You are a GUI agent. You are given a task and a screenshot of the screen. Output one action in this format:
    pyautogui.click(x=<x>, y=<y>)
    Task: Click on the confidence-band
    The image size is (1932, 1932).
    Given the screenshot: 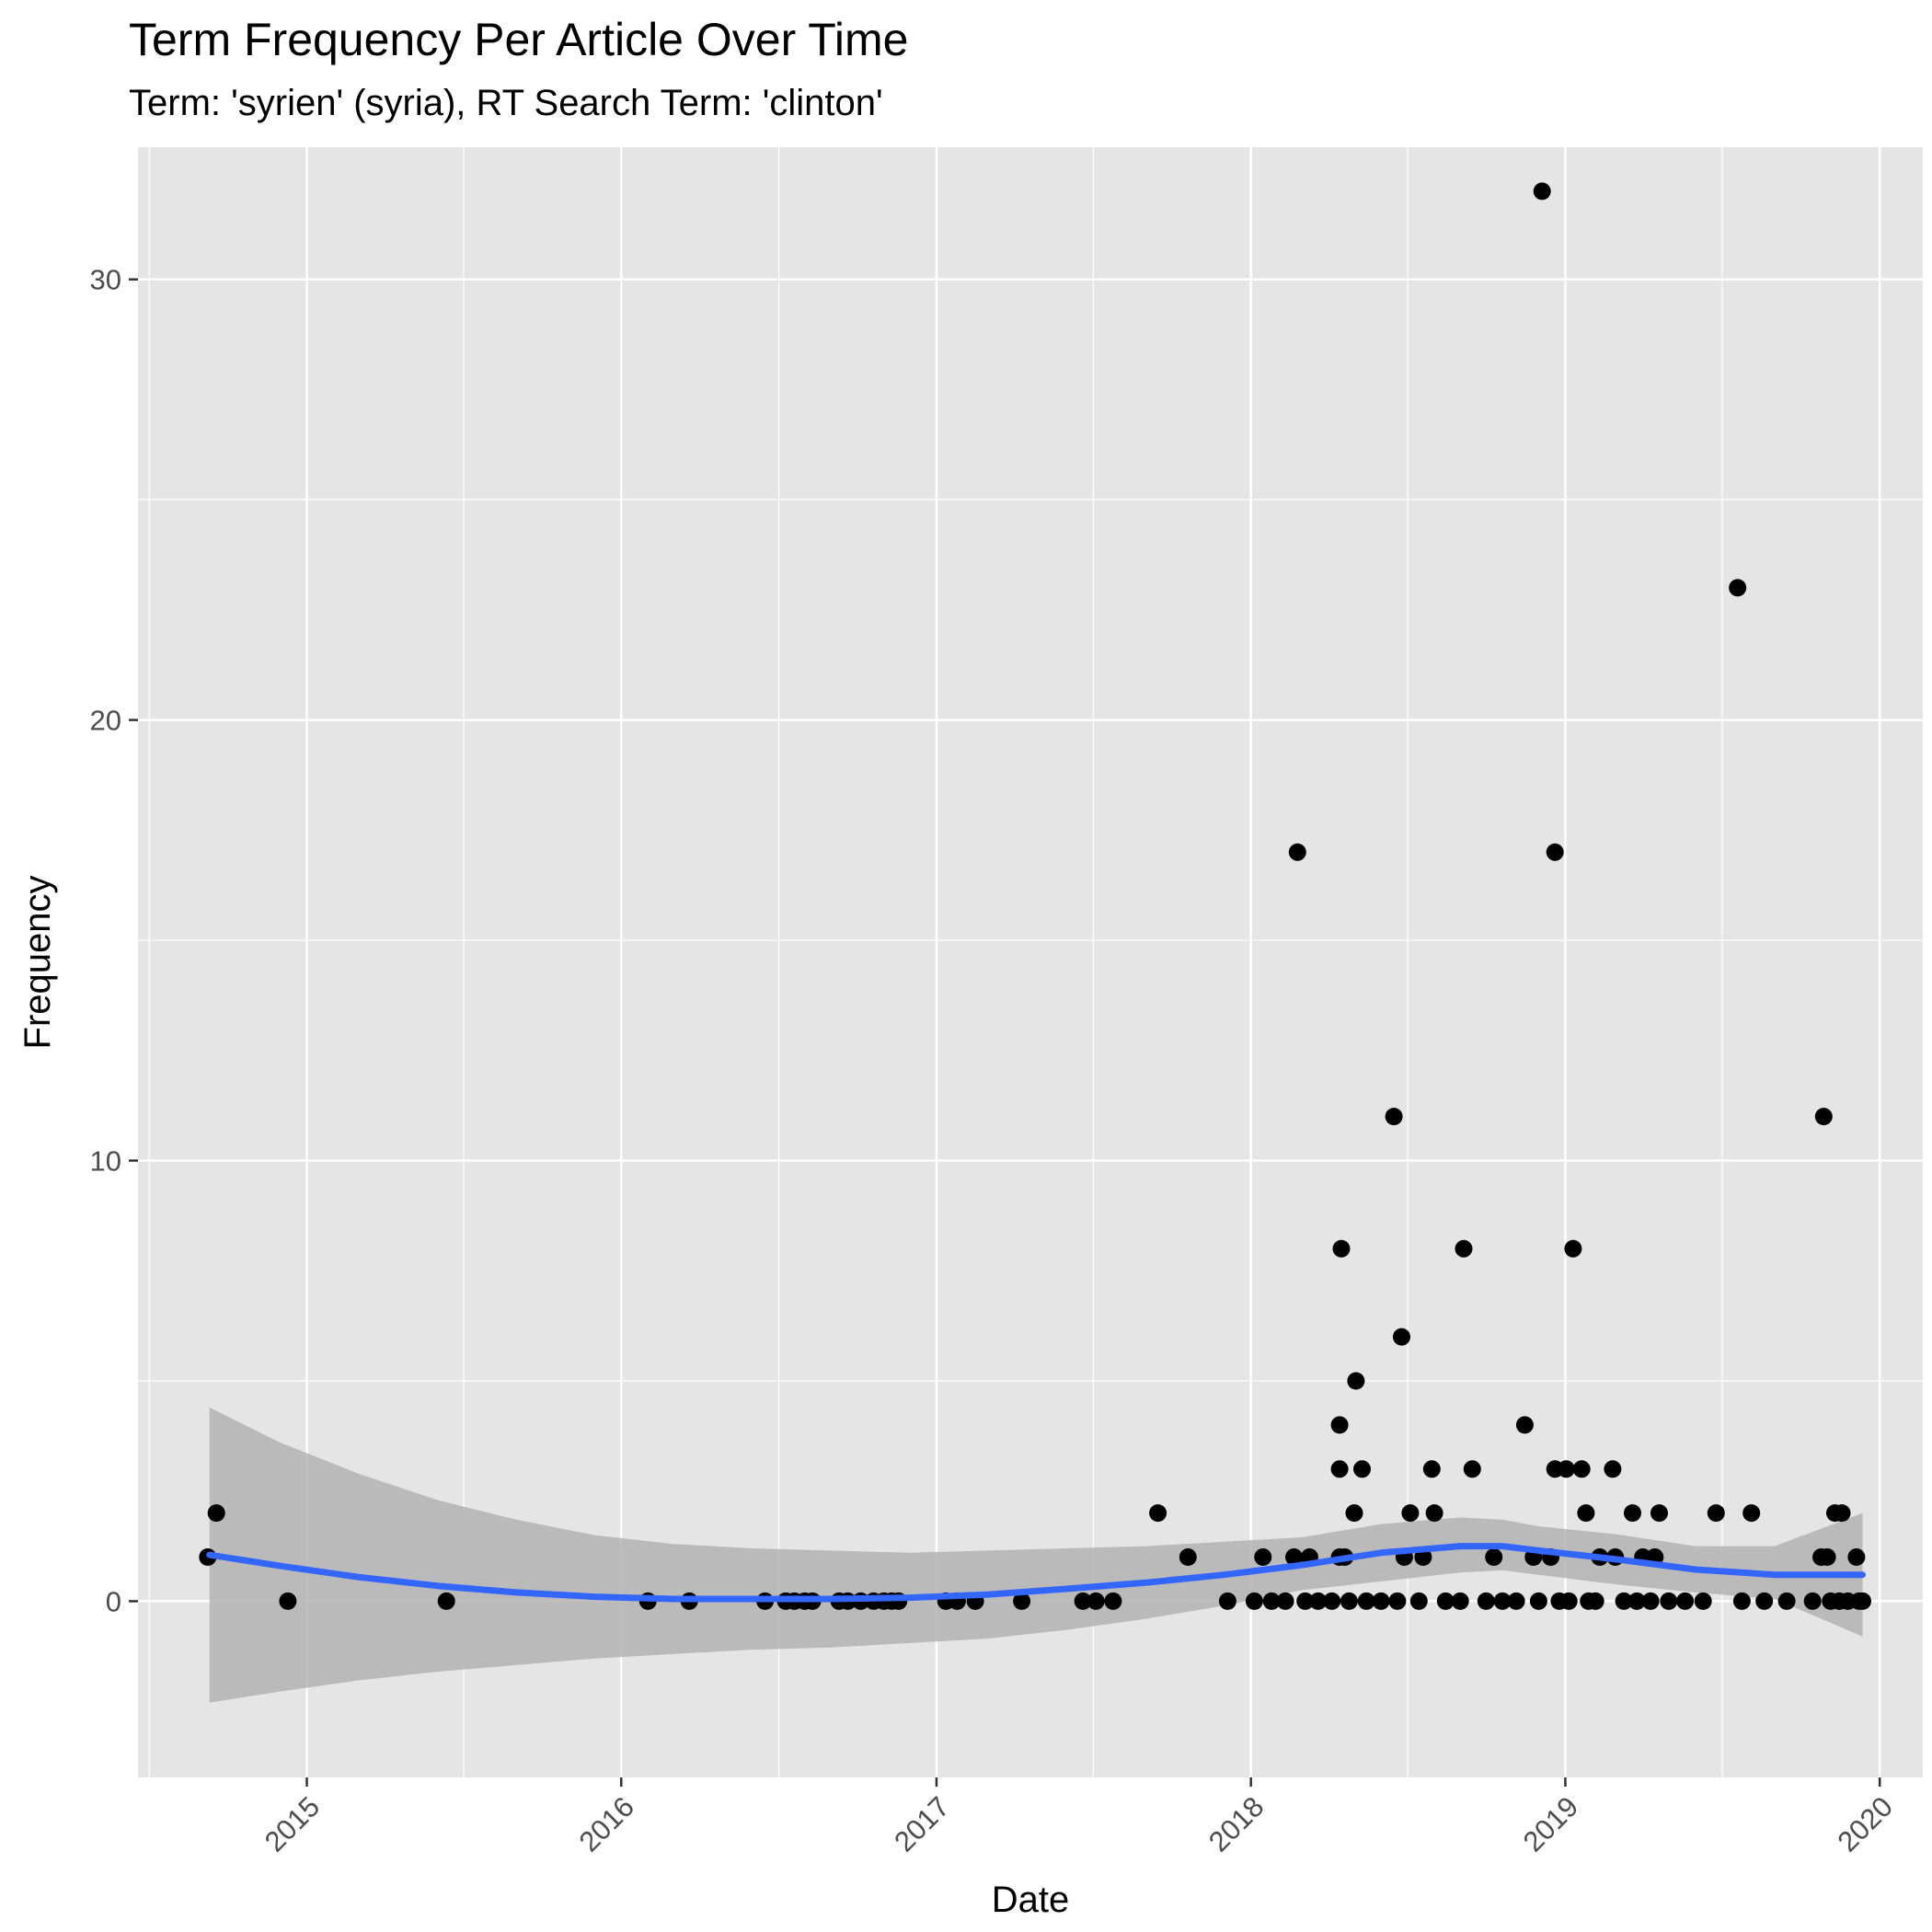 What is the action you would take?
    pyautogui.click(x=1036, y=1555)
    